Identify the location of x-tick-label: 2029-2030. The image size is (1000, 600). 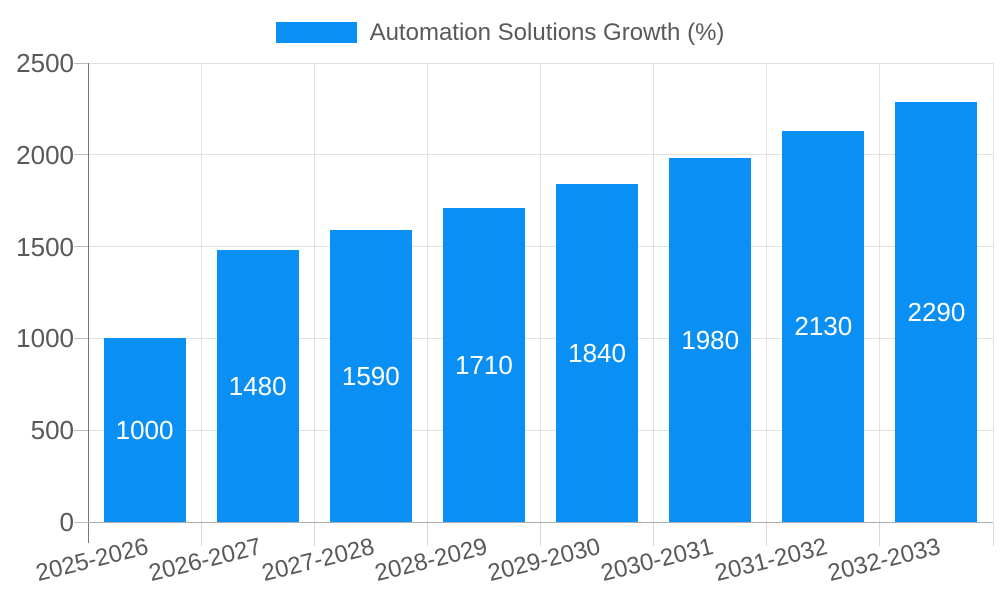
(544, 560).